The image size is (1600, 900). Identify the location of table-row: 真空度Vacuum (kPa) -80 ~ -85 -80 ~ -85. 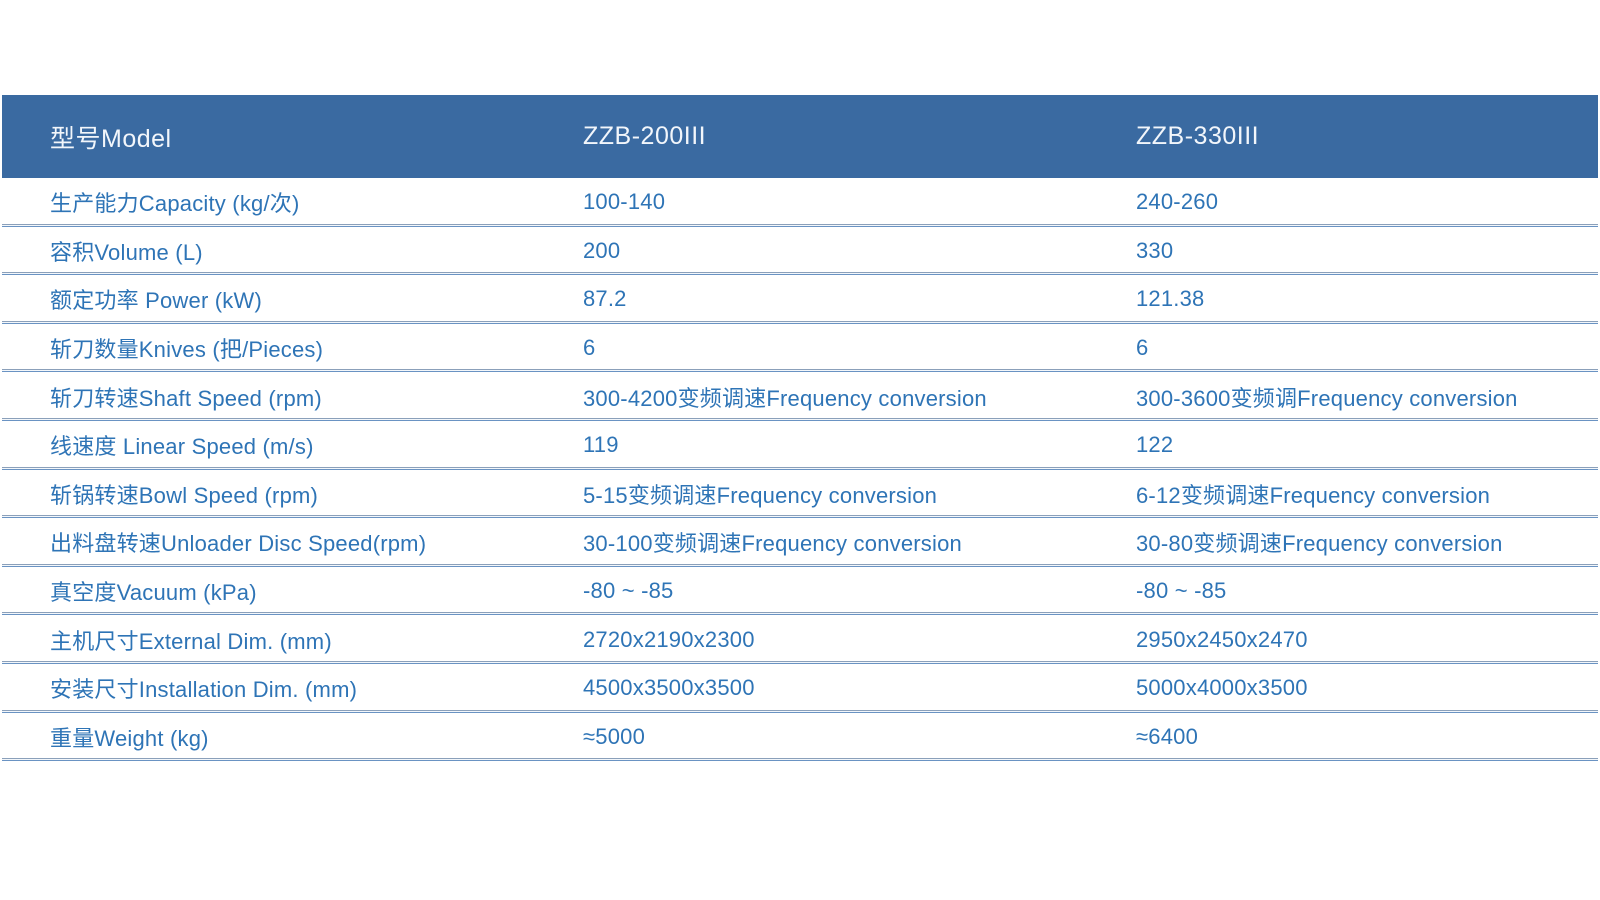
(800, 591).